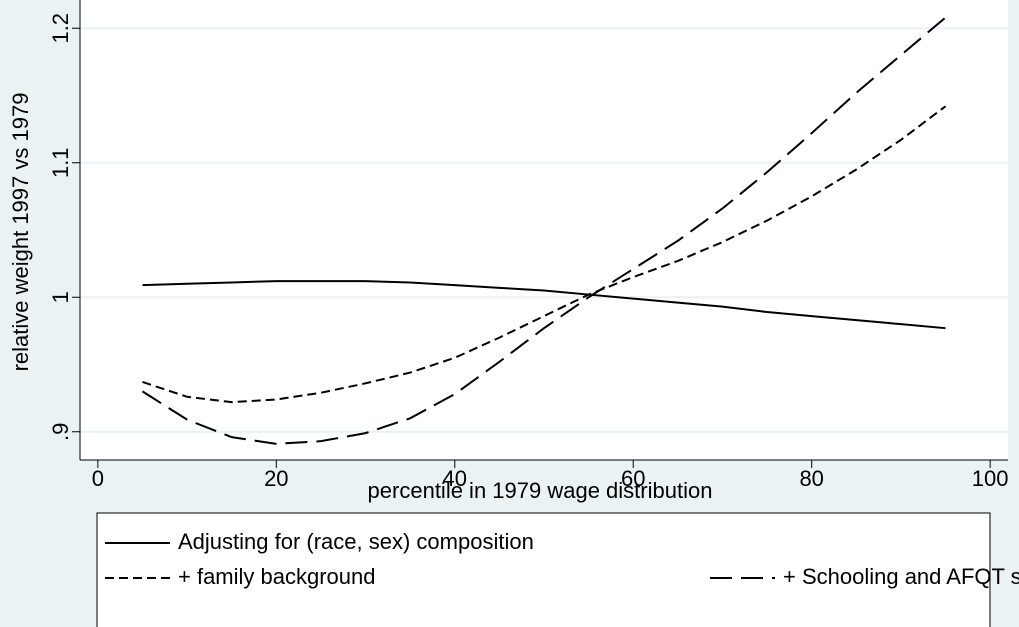 Image resolution: width=1019 pixels, height=627 pixels. What do you see at coordinates (277, 576) in the screenshot?
I see `legend-label: + family background` at bounding box center [277, 576].